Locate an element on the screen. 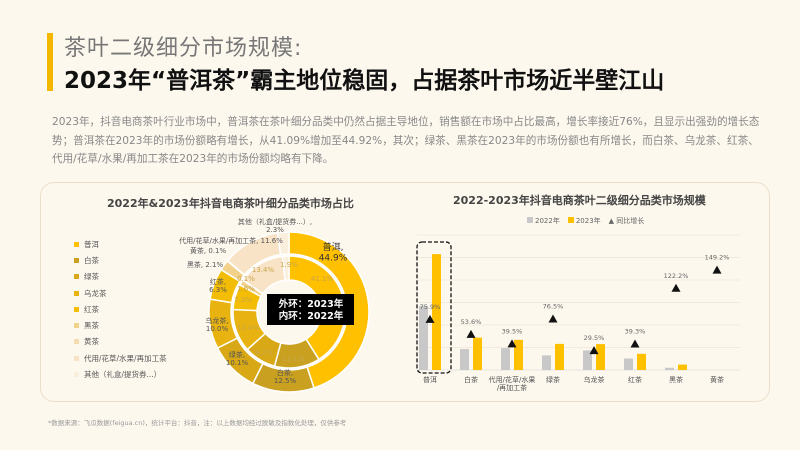 The height and width of the screenshot is (450, 800). legend-label: 乌龙茶 is located at coordinates (95, 293).